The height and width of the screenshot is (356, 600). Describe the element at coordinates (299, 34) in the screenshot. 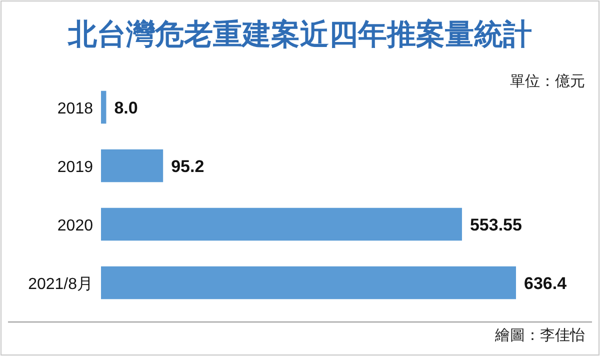

I see `chart-title: 北台灣危老重建案近四年推案量統計` at that location.